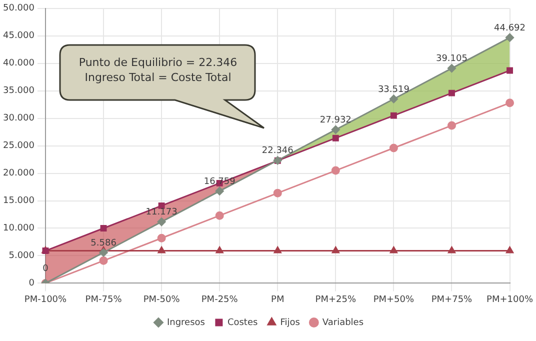 The image size is (536, 341). I want to click on legend-label: Fijos, so click(290, 323).